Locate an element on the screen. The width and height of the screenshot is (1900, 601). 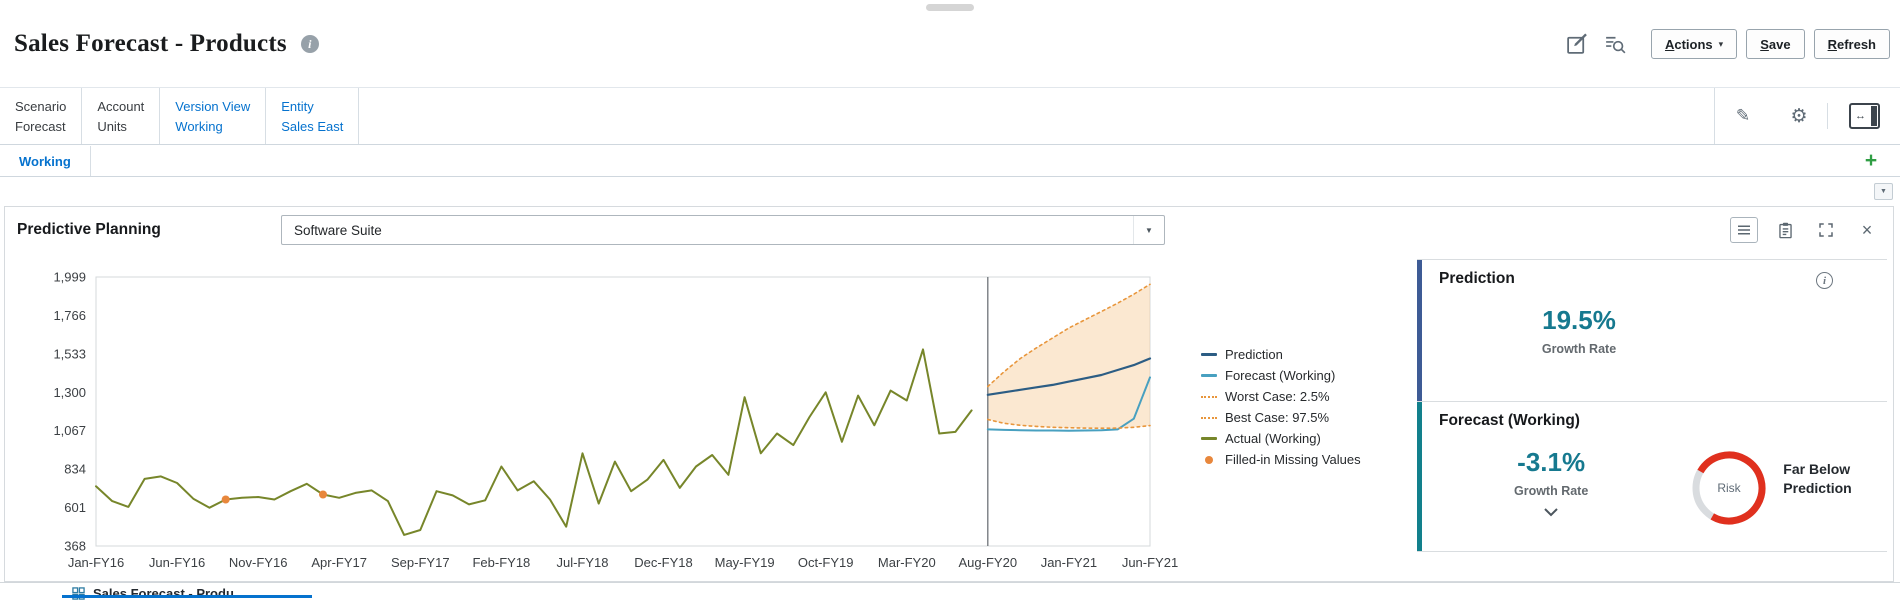
refresh-button: Refresh is located at coordinates (1851, 44).